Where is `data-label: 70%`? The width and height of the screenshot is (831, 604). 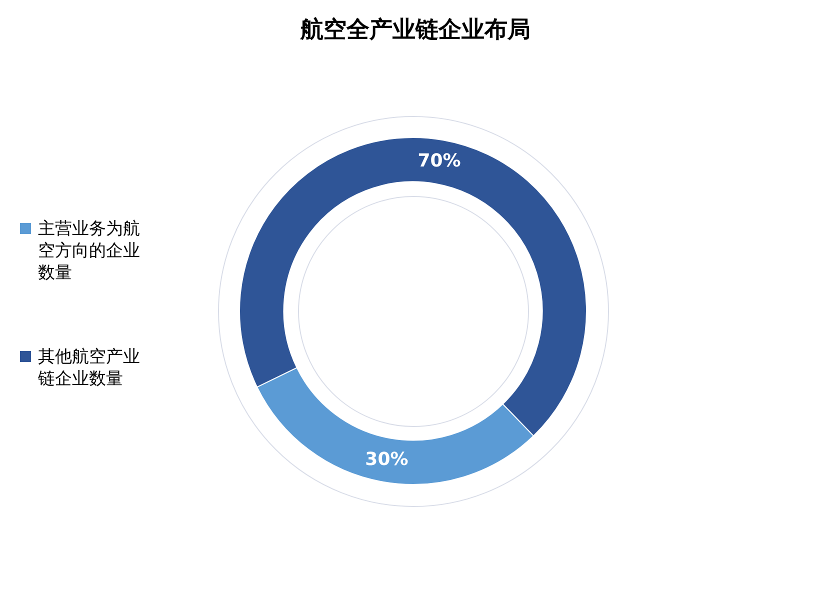 data-label: 70% is located at coordinates (439, 161).